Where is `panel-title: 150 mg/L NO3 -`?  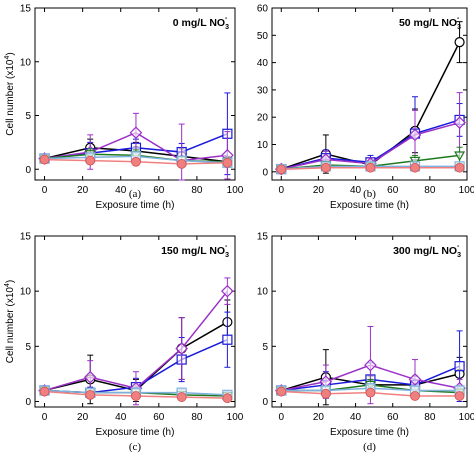 panel-title: 150 mg/L NO3 - is located at coordinates (195, 251).